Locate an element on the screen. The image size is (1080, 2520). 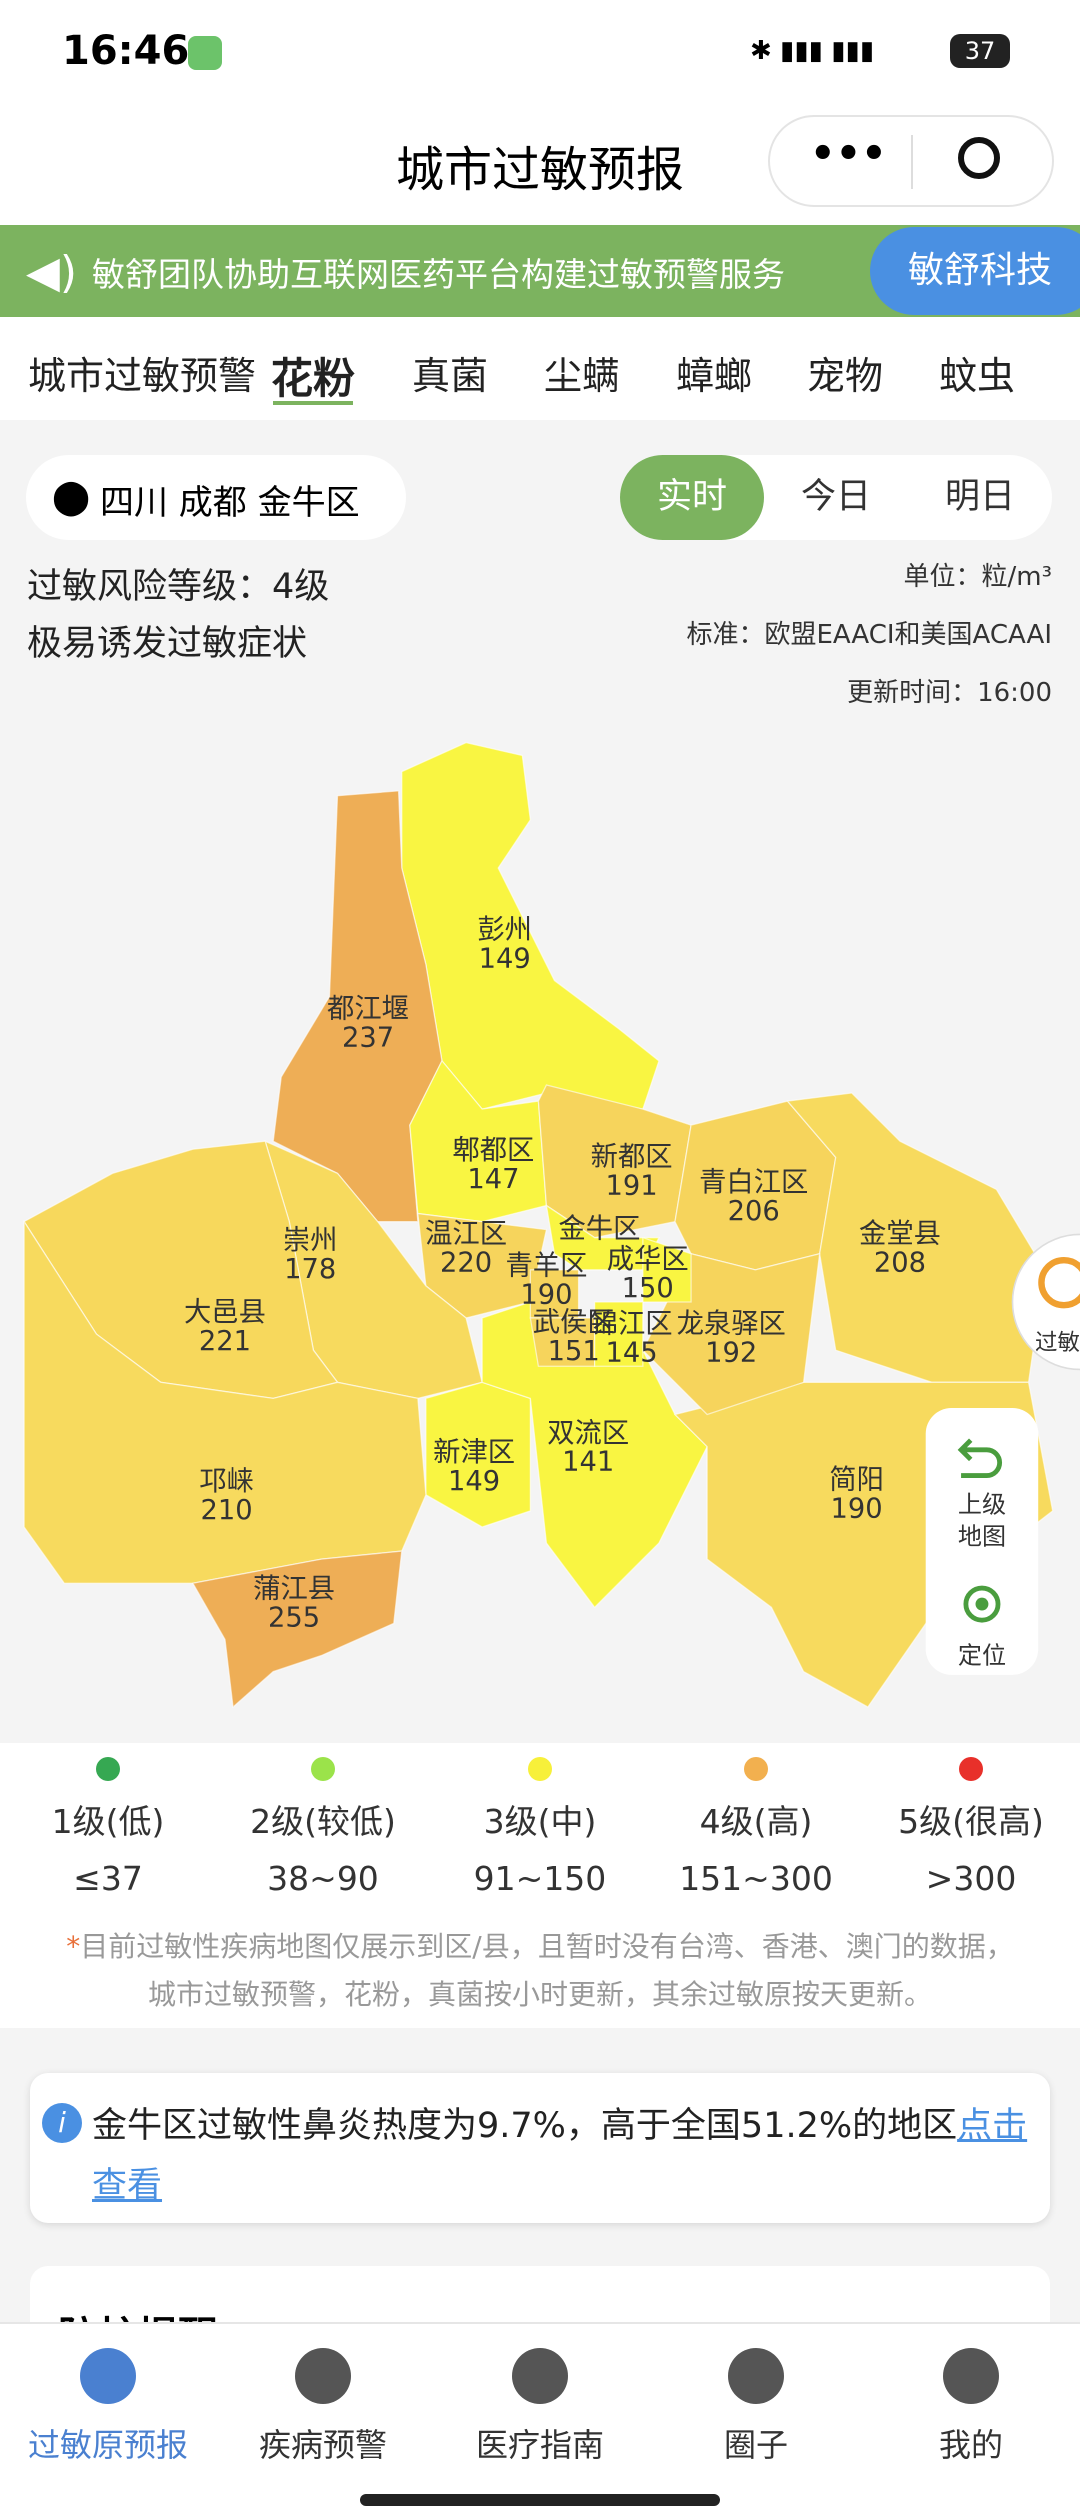
tab: 蚊虫 is located at coordinates (977, 376).